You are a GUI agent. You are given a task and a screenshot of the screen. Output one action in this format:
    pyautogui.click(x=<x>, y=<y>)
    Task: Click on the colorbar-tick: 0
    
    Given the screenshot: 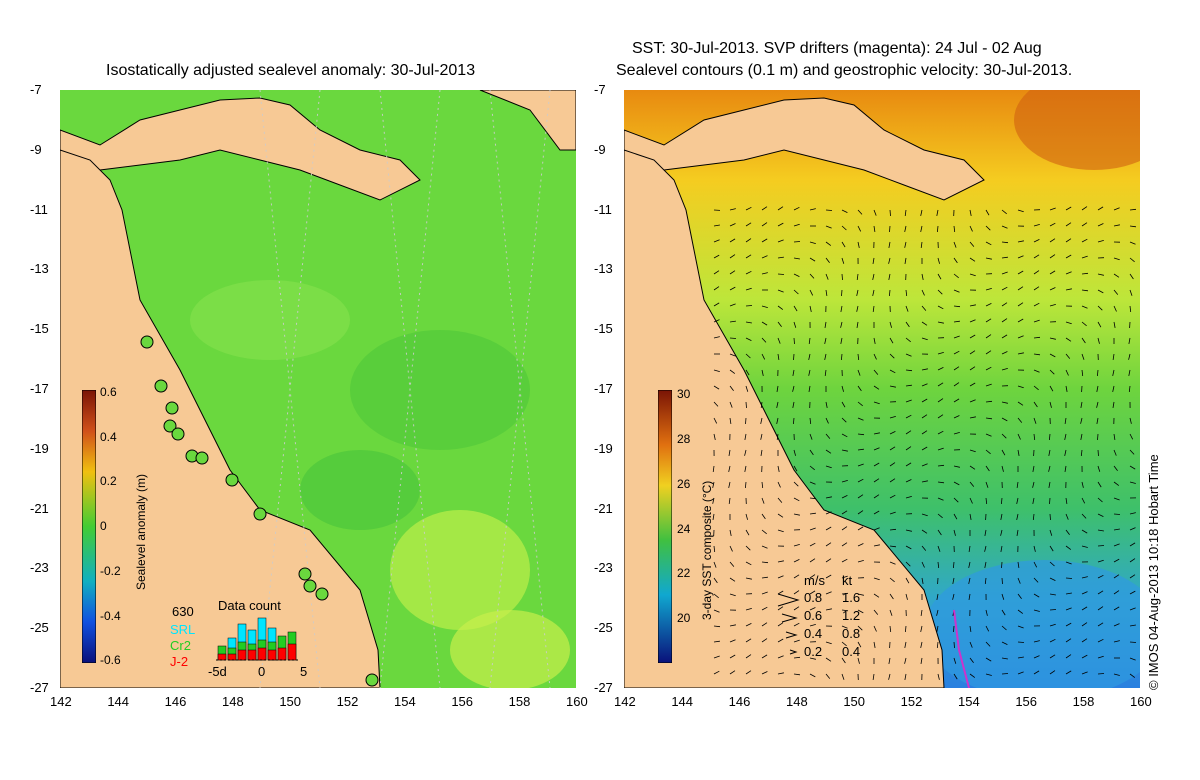 What is the action you would take?
    pyautogui.click(x=103, y=526)
    